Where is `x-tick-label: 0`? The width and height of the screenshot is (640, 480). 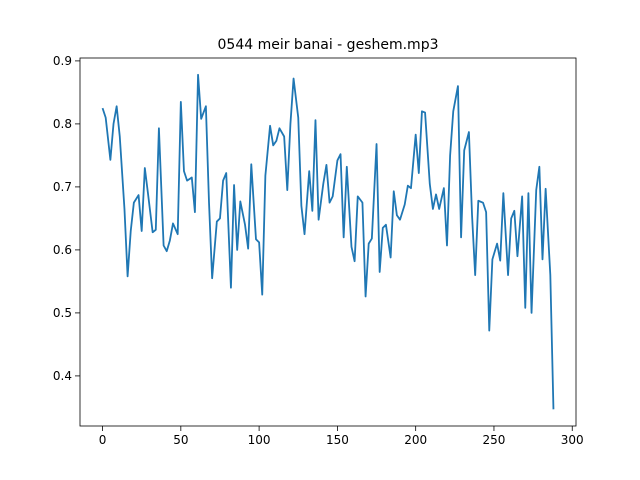 x-tick-label: 0 is located at coordinates (103, 440).